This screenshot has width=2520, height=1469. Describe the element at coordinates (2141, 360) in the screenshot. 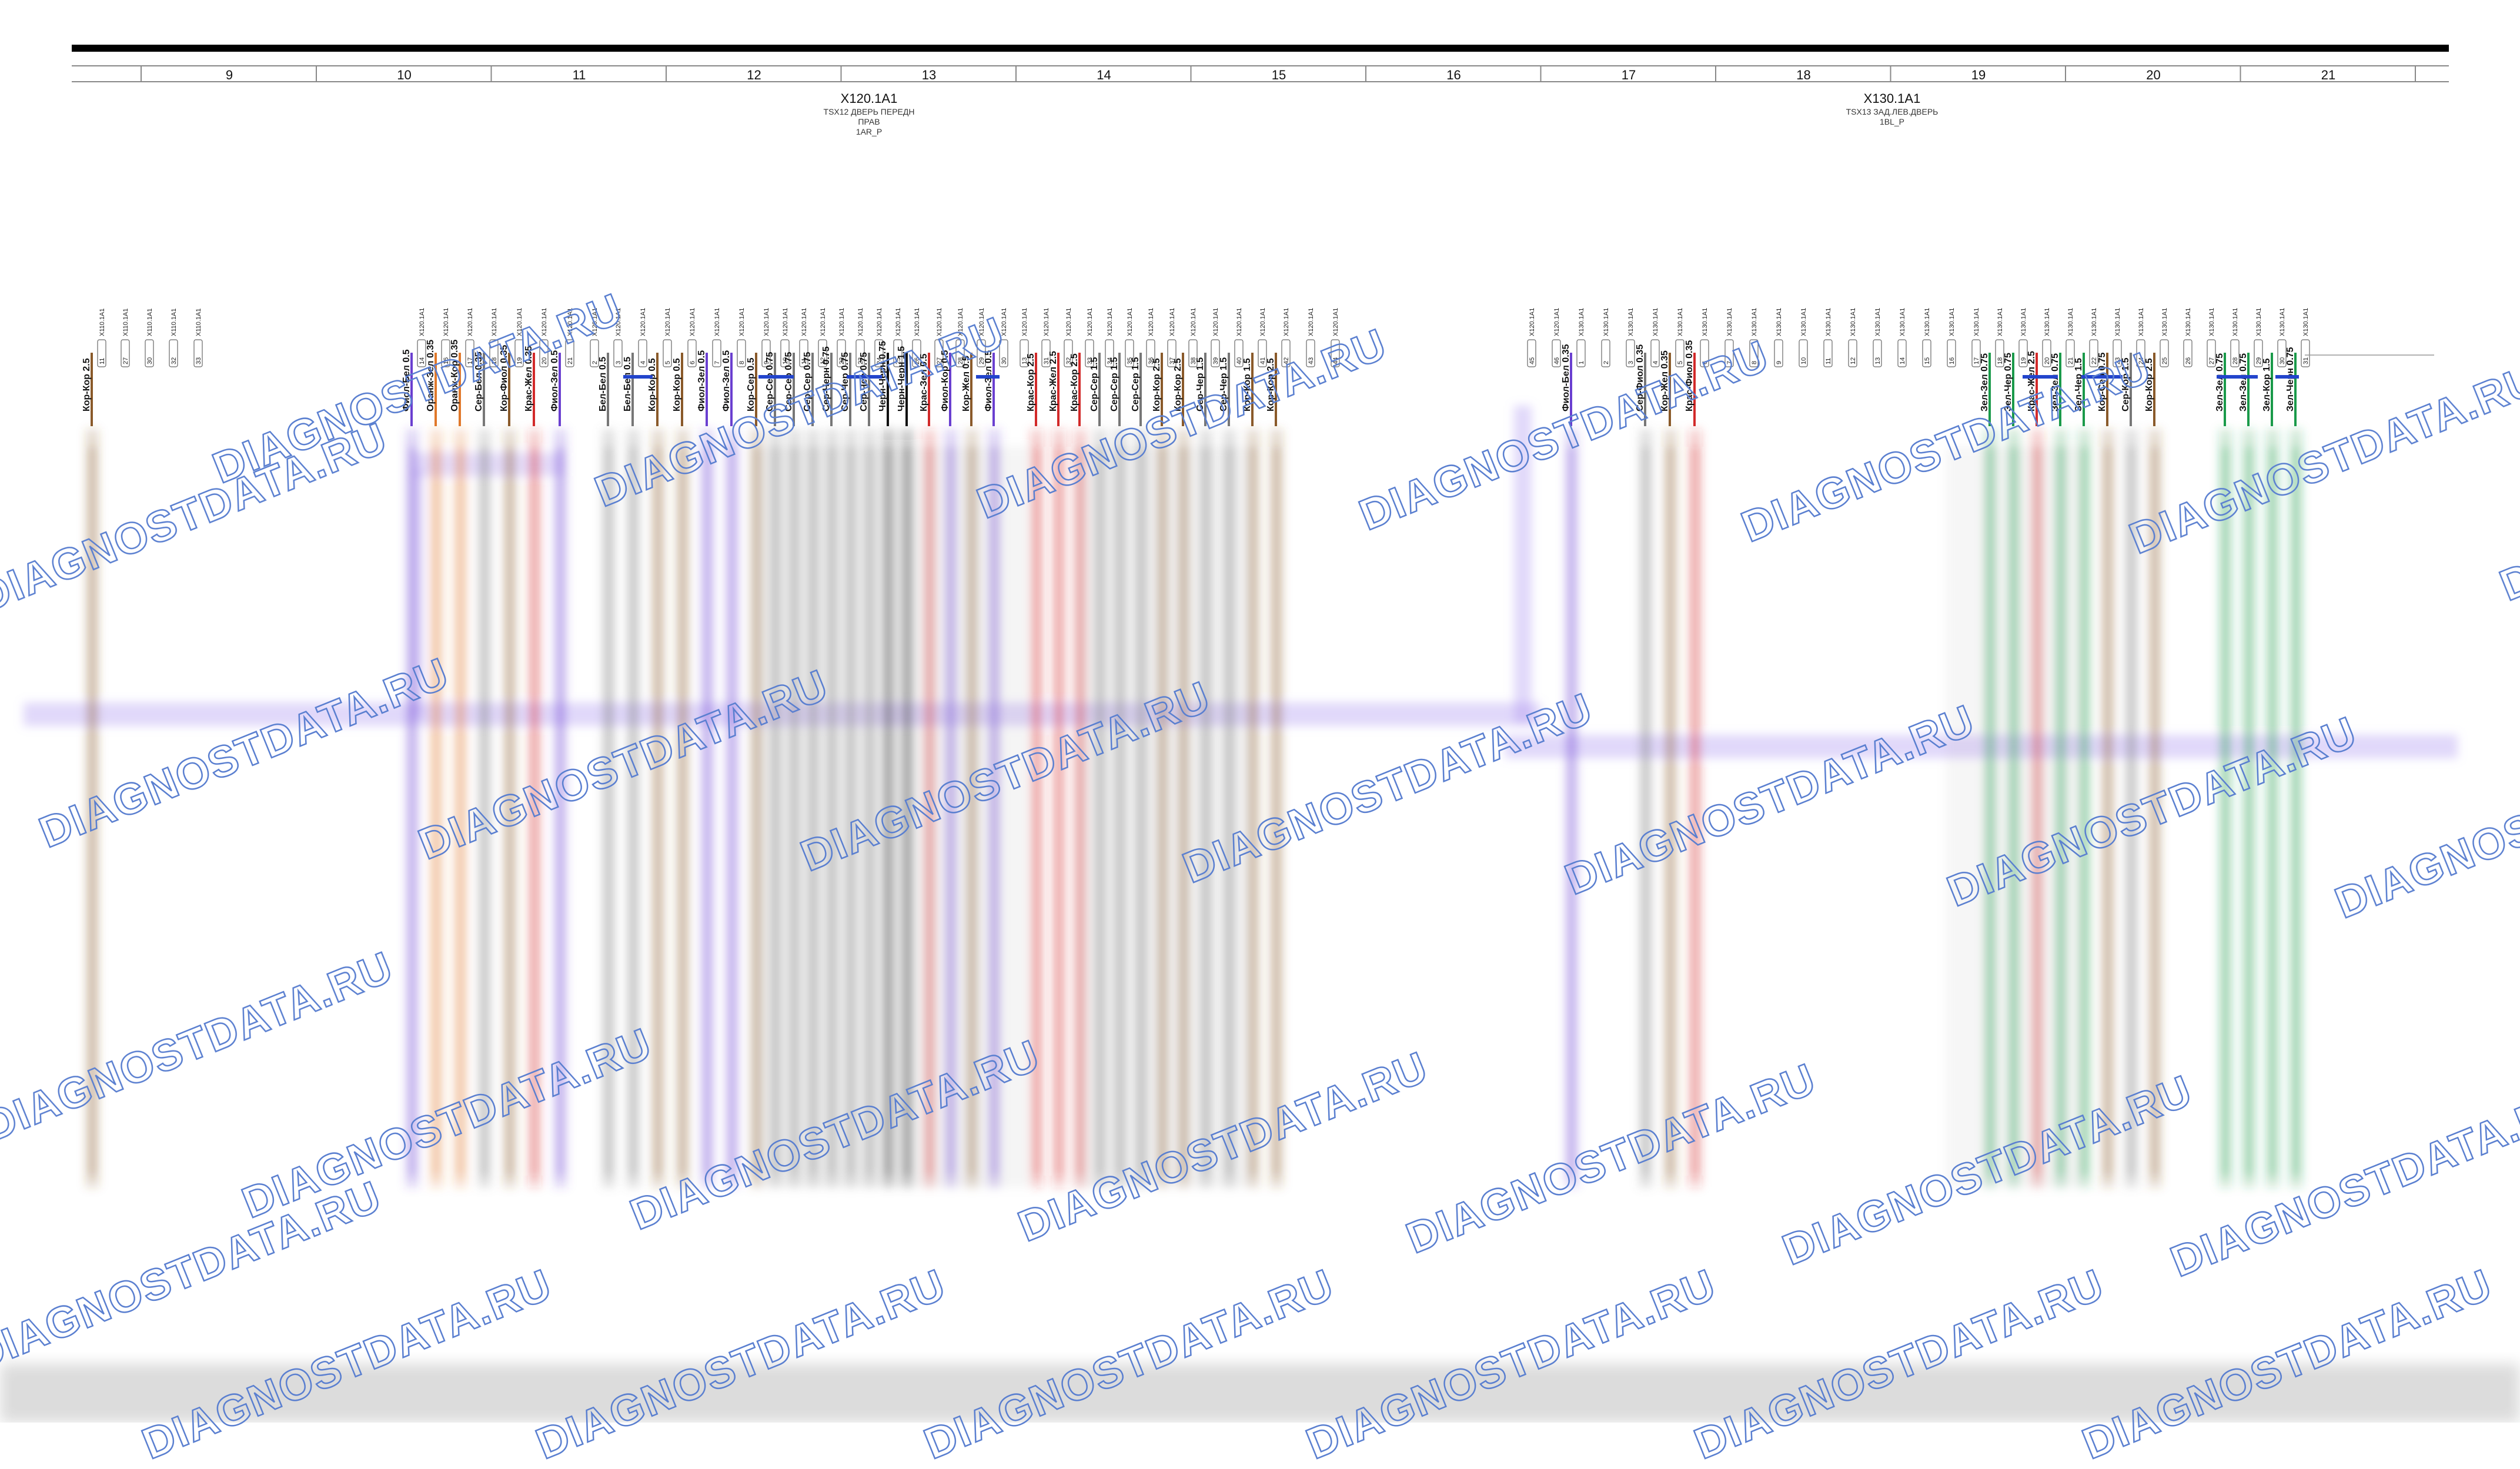

I see `pin-number: 24` at that location.